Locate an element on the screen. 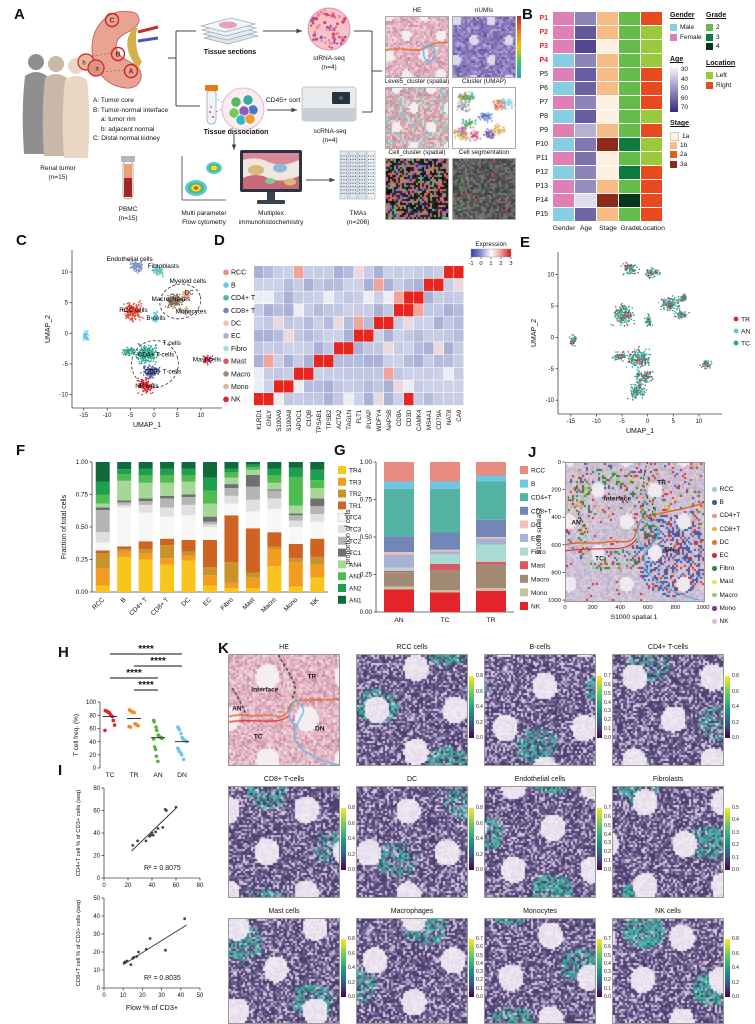 This screenshot has height=1024, width=755. svg-text: -10 is located at coordinates (596, 422).